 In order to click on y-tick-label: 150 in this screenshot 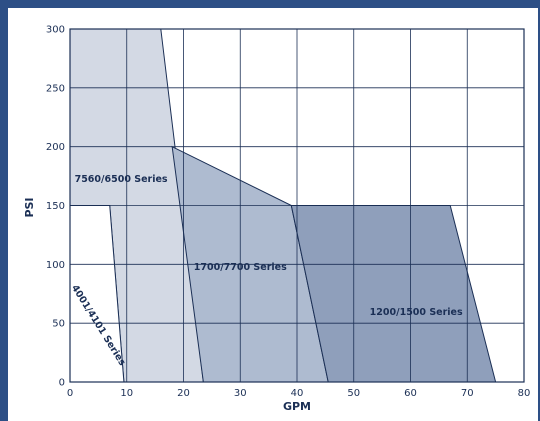, I will do `click(55, 206)`.